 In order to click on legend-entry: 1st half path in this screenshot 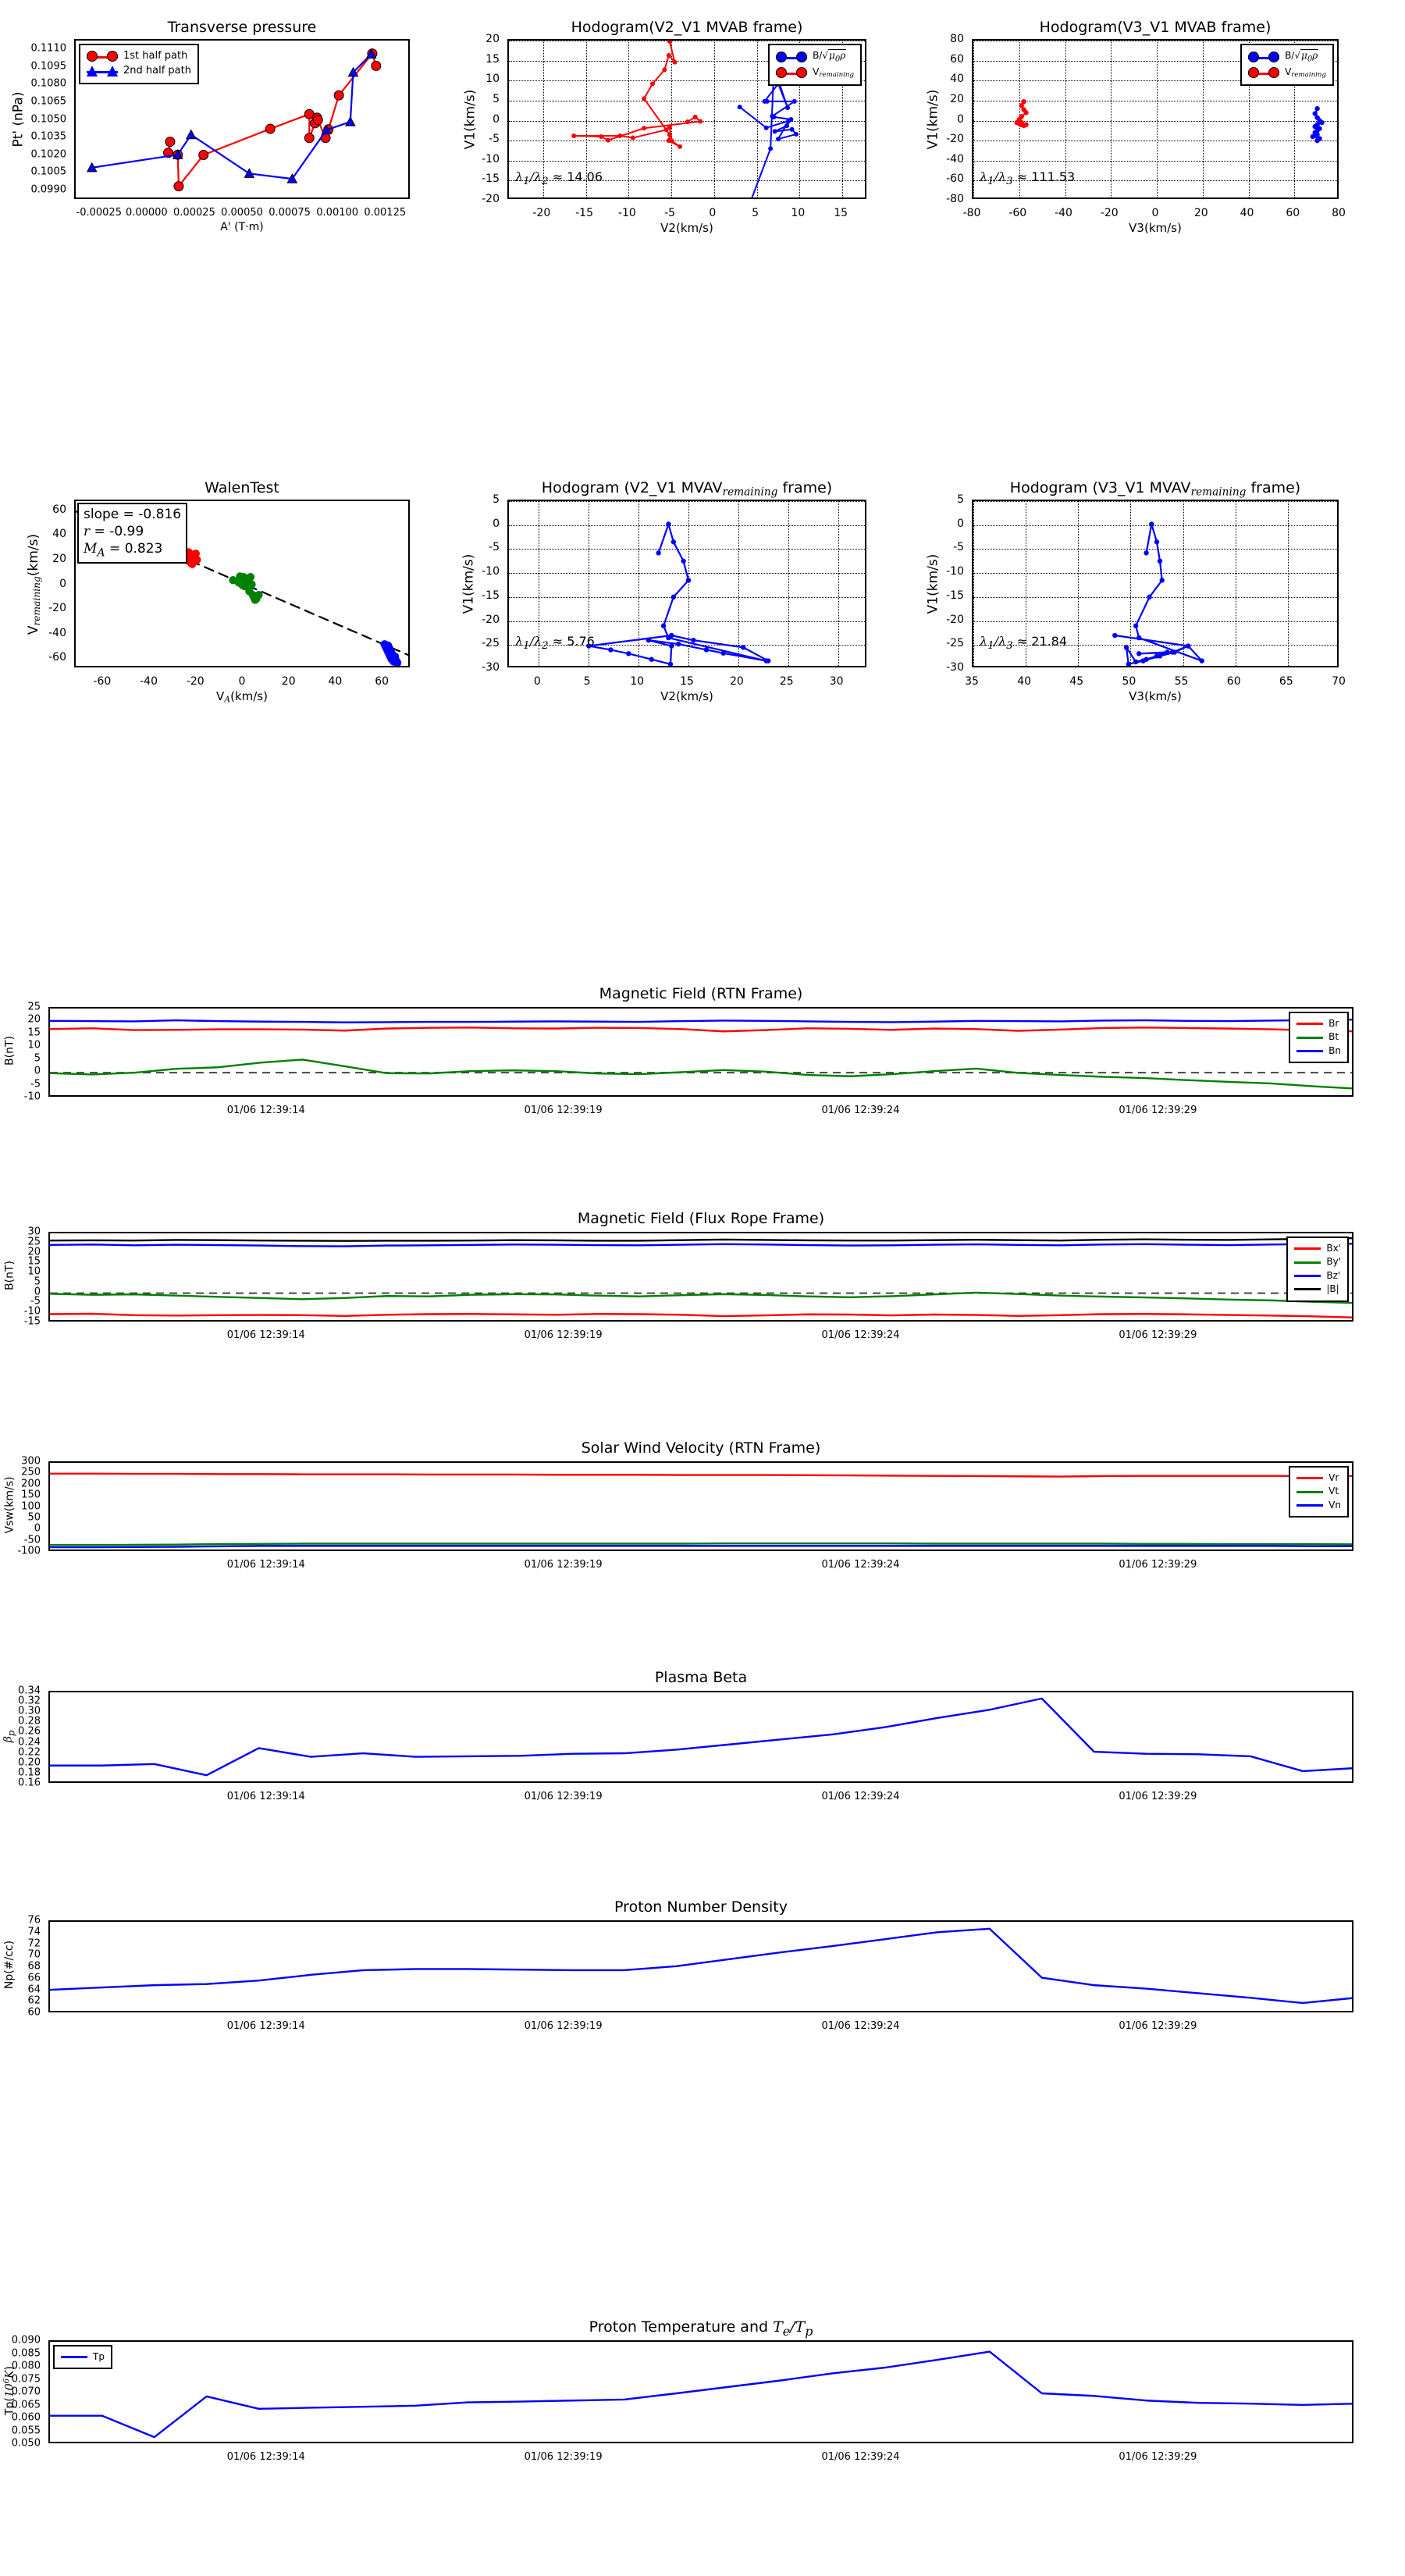, I will do `click(139, 56)`.